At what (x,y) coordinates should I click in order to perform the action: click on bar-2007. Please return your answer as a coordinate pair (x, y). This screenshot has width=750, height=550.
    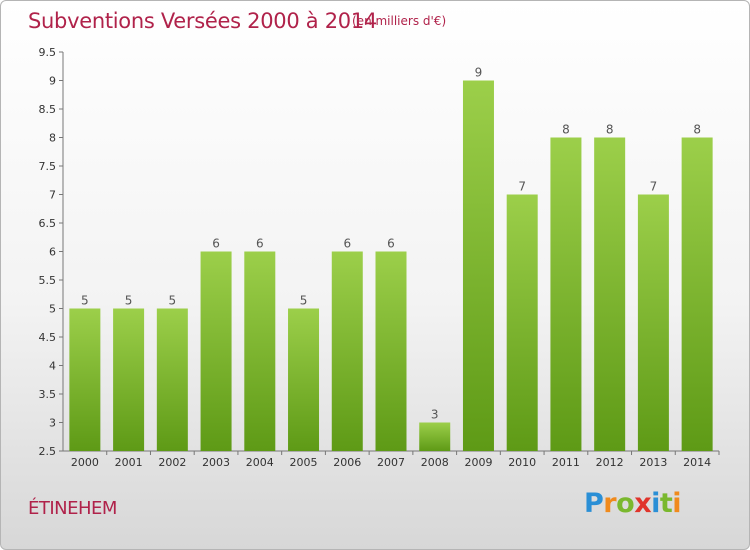
    Looking at the image, I should click on (391, 351).